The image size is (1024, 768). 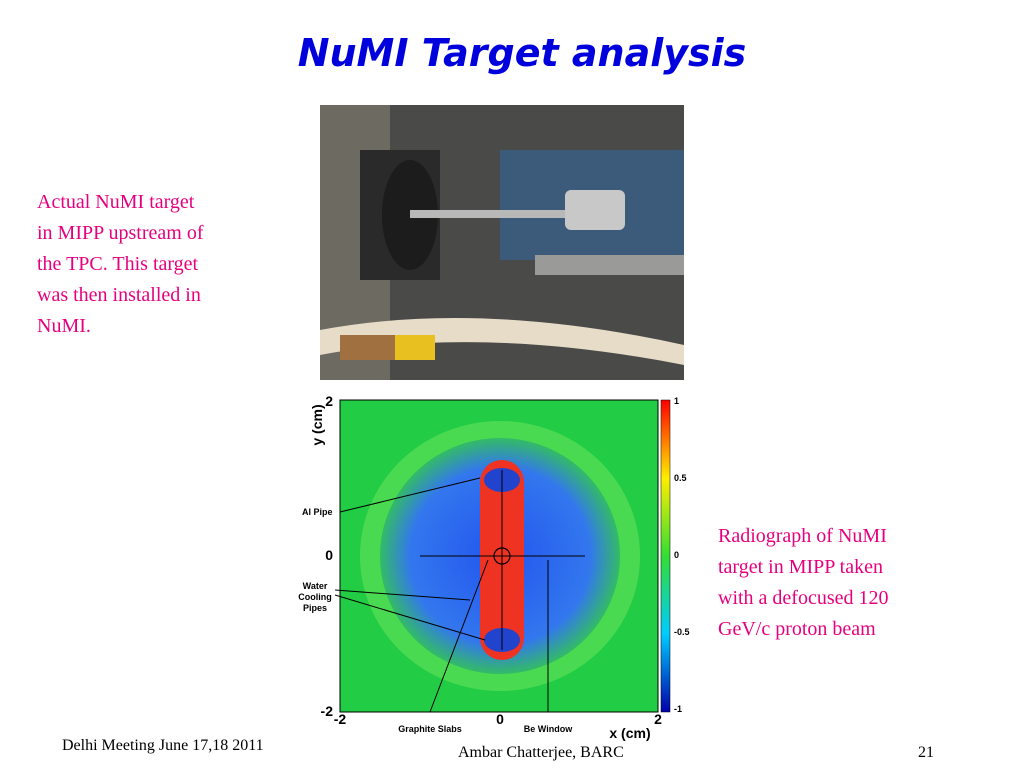 I want to click on caption-line: NuMI., so click(x=64, y=326).